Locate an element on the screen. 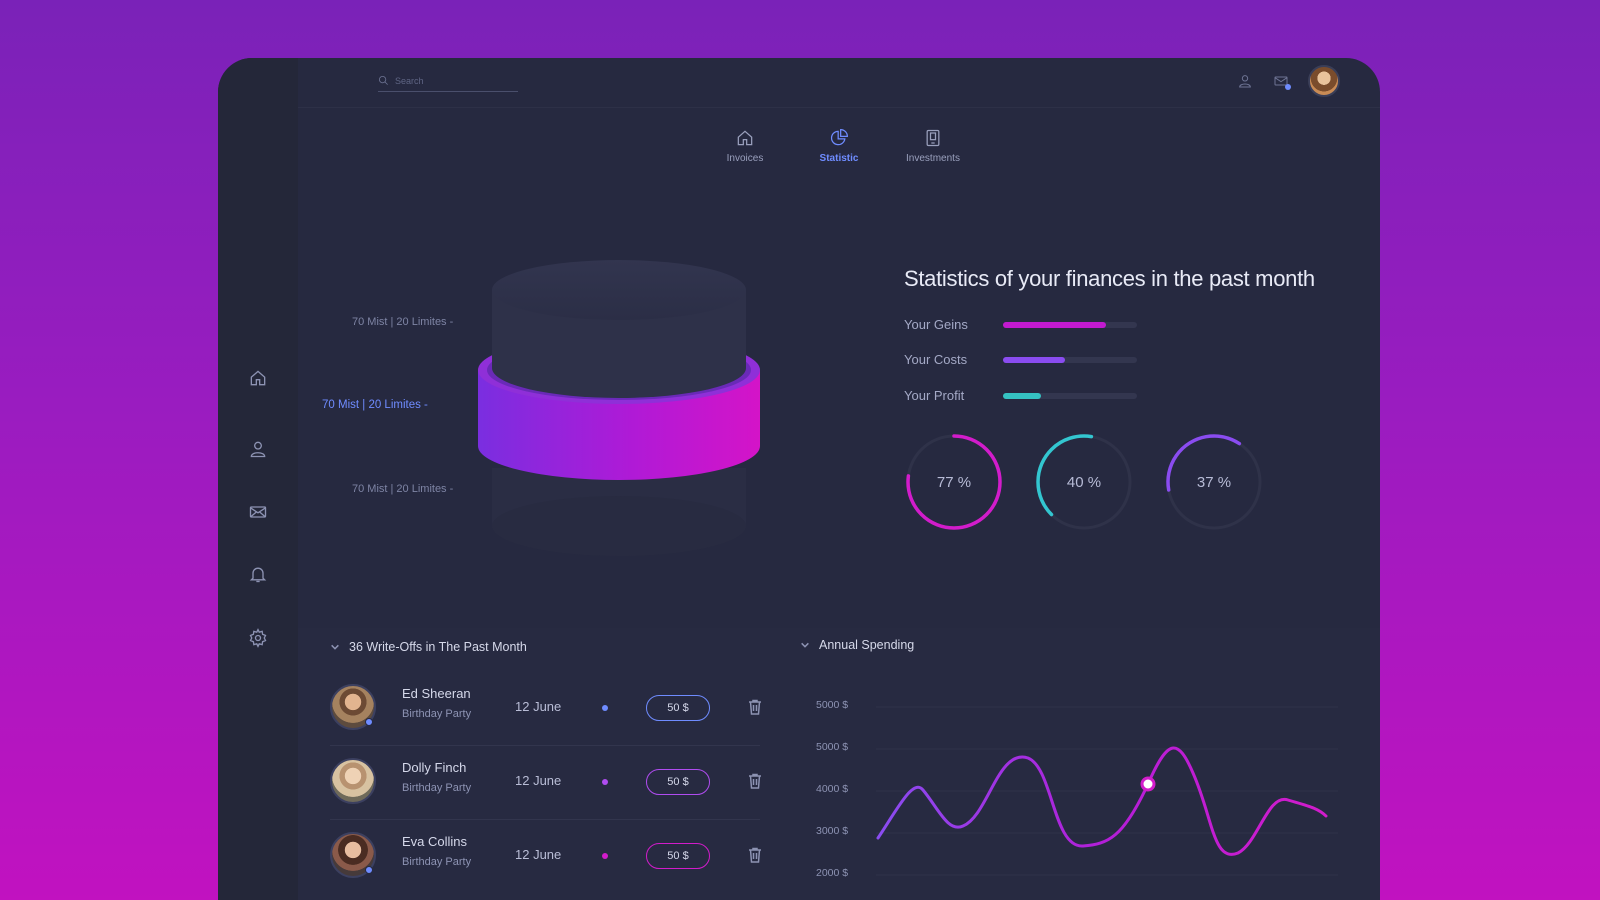  tab-invoices: Invoices is located at coordinates (745, 146).